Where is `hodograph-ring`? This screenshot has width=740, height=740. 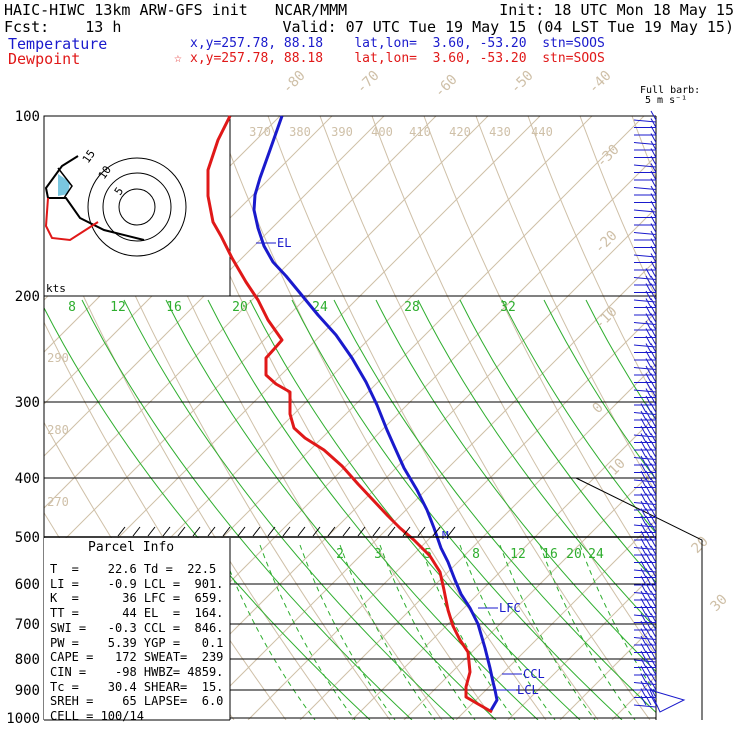 hodograph-ring is located at coordinates (137, 207).